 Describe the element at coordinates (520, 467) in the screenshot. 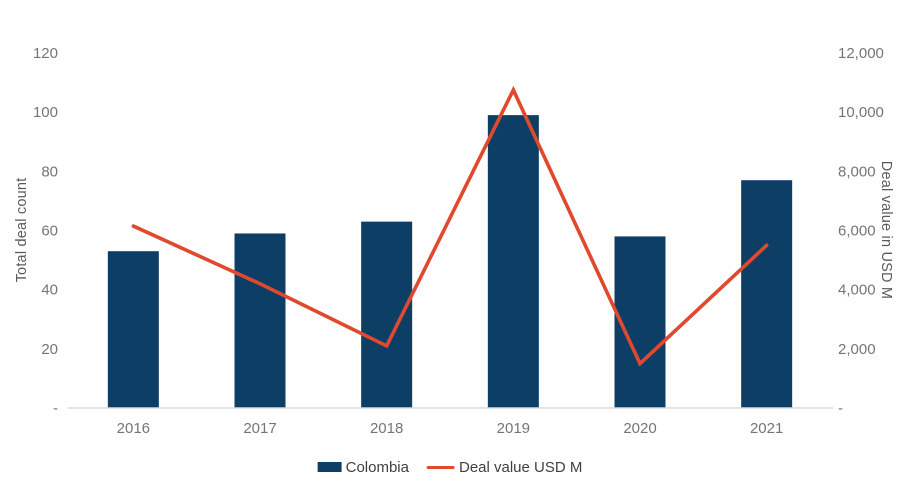

I see `legend-label-deal-value: Deal value USD M` at that location.